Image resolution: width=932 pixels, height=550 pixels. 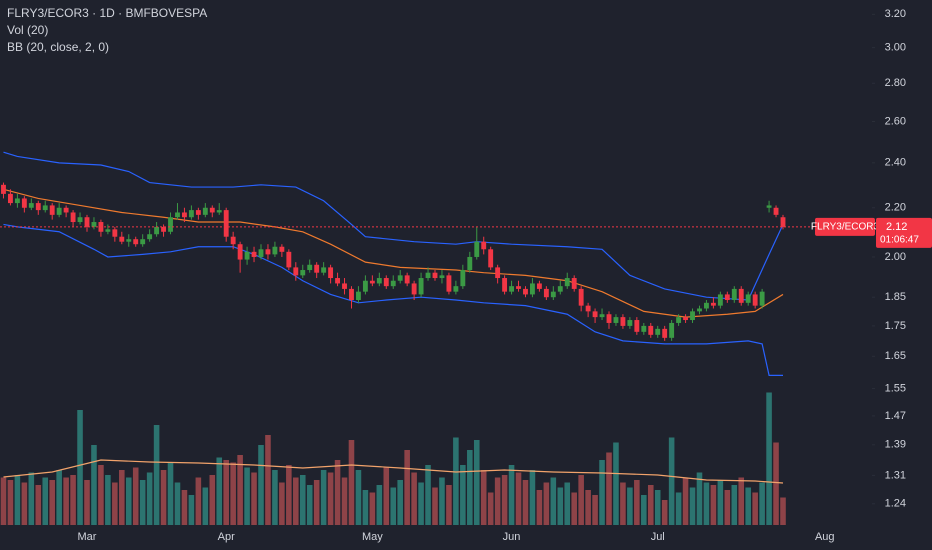 I want to click on price-tag-label: 2.12, so click(x=896, y=227).